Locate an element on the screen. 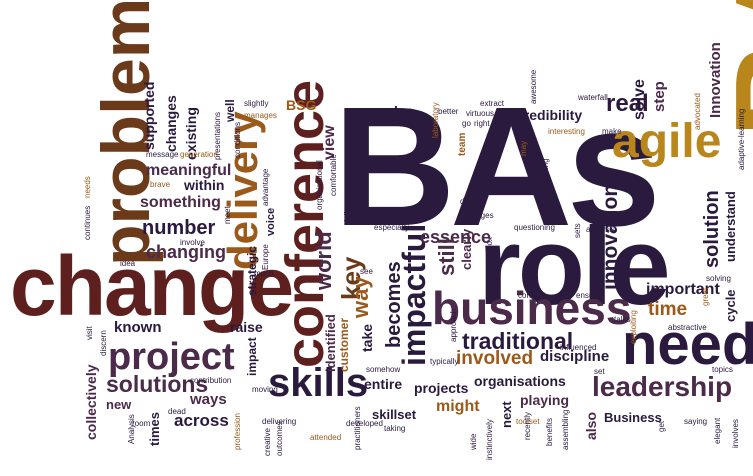 The height and width of the screenshot is (476, 753). word-becomes: becomes is located at coordinates (394, 304).